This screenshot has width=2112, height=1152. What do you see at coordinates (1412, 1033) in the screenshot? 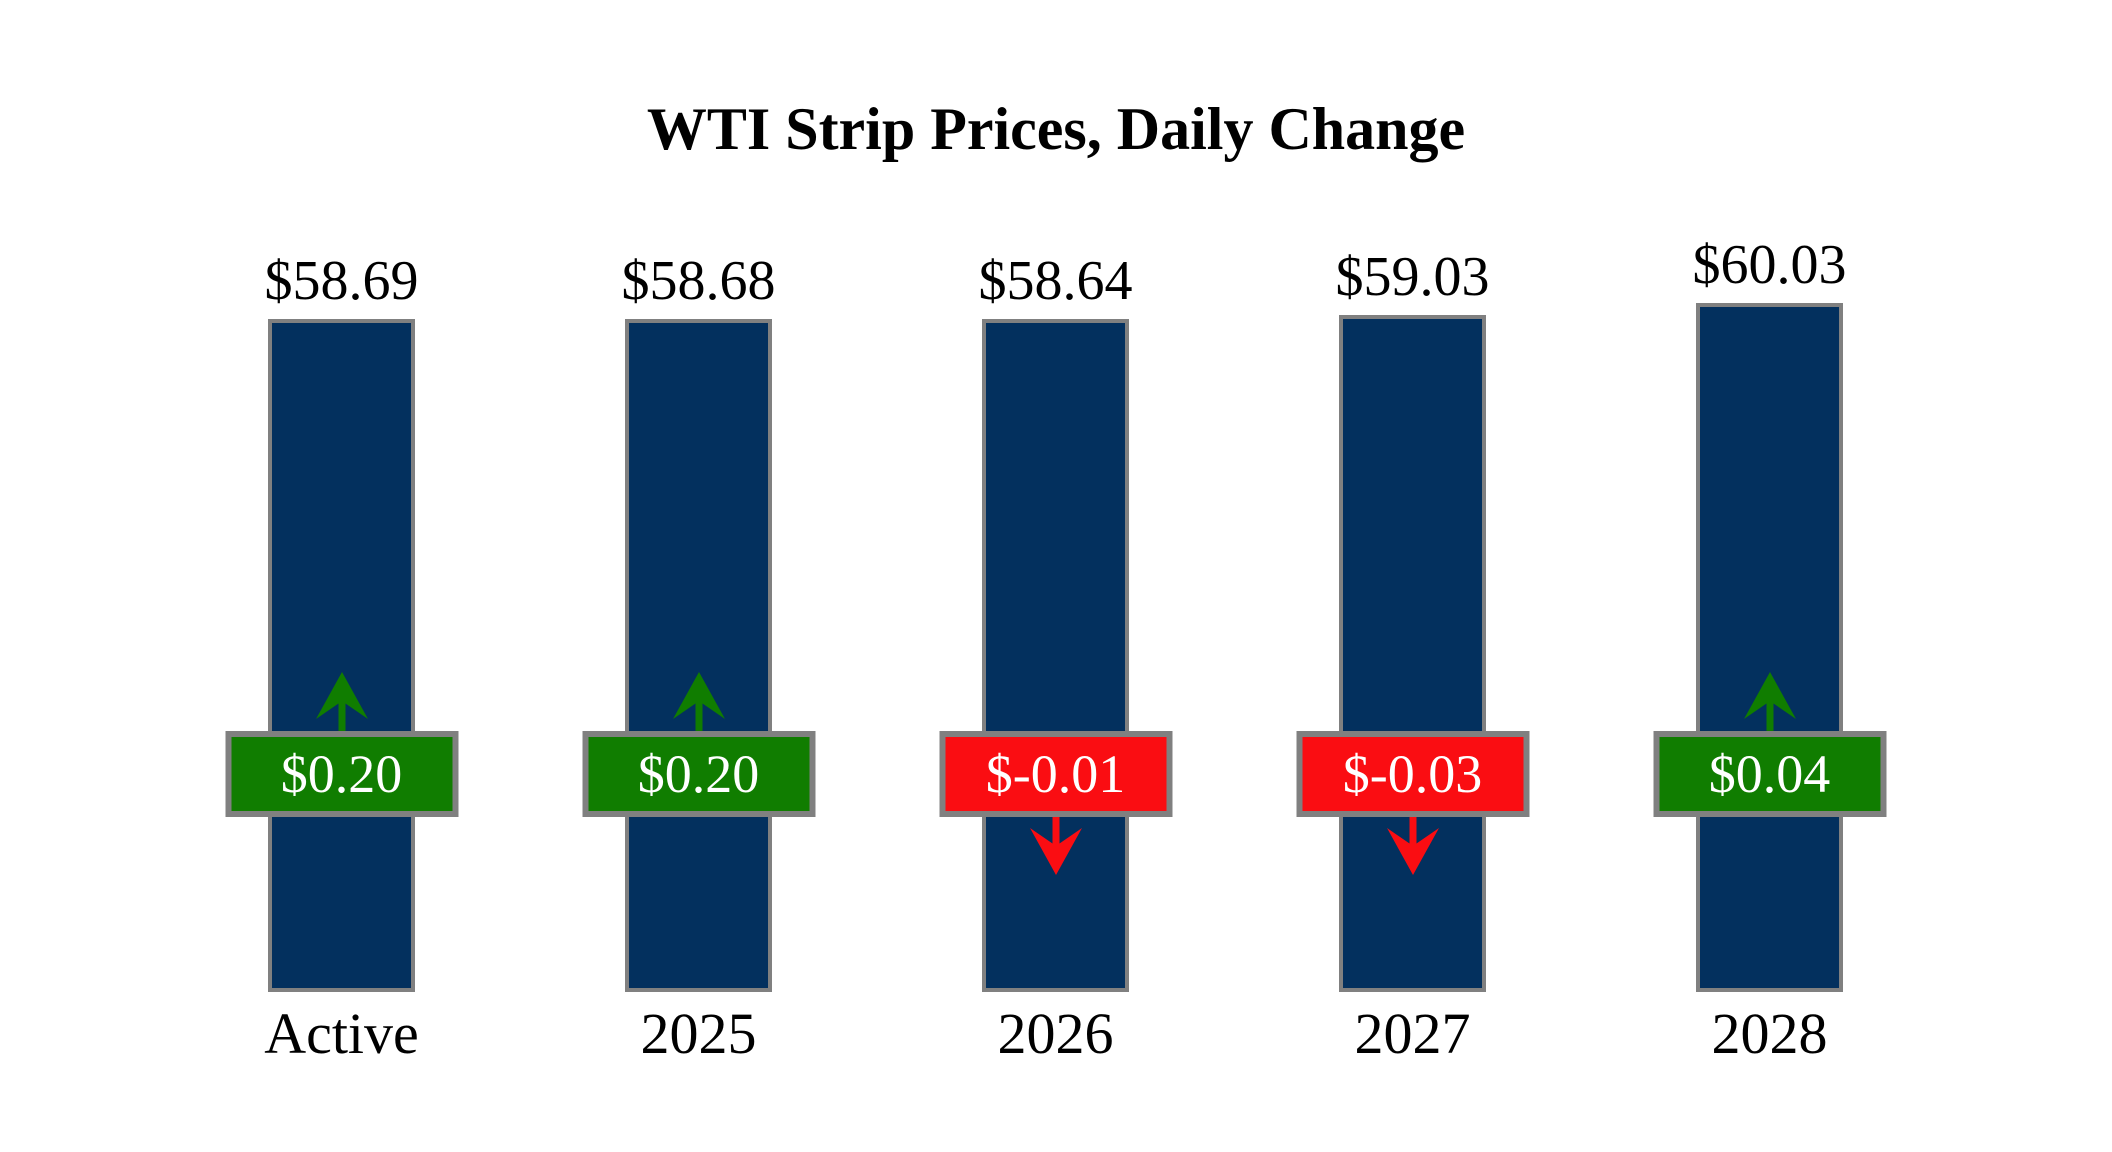
I see `category-label: 2027` at bounding box center [1412, 1033].